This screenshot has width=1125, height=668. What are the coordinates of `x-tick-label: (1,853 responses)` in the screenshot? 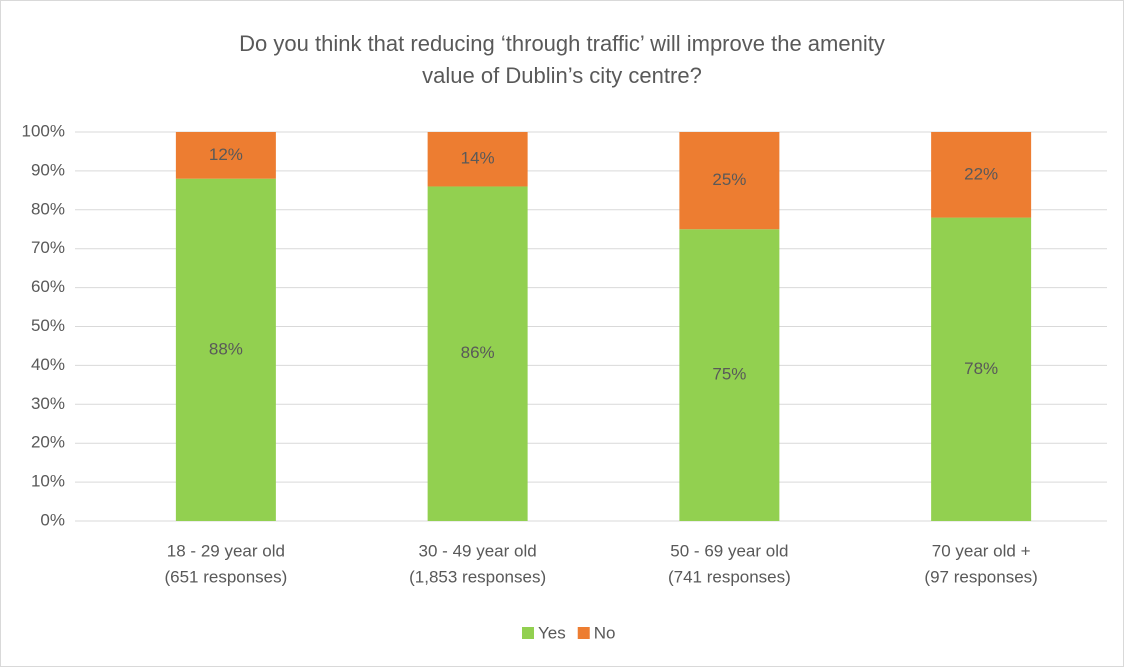 It's located at (477, 576).